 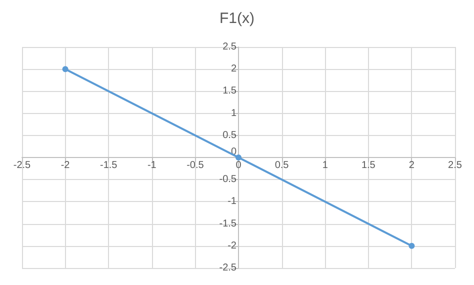 I want to click on x-tick-label: -2, so click(x=65, y=165).